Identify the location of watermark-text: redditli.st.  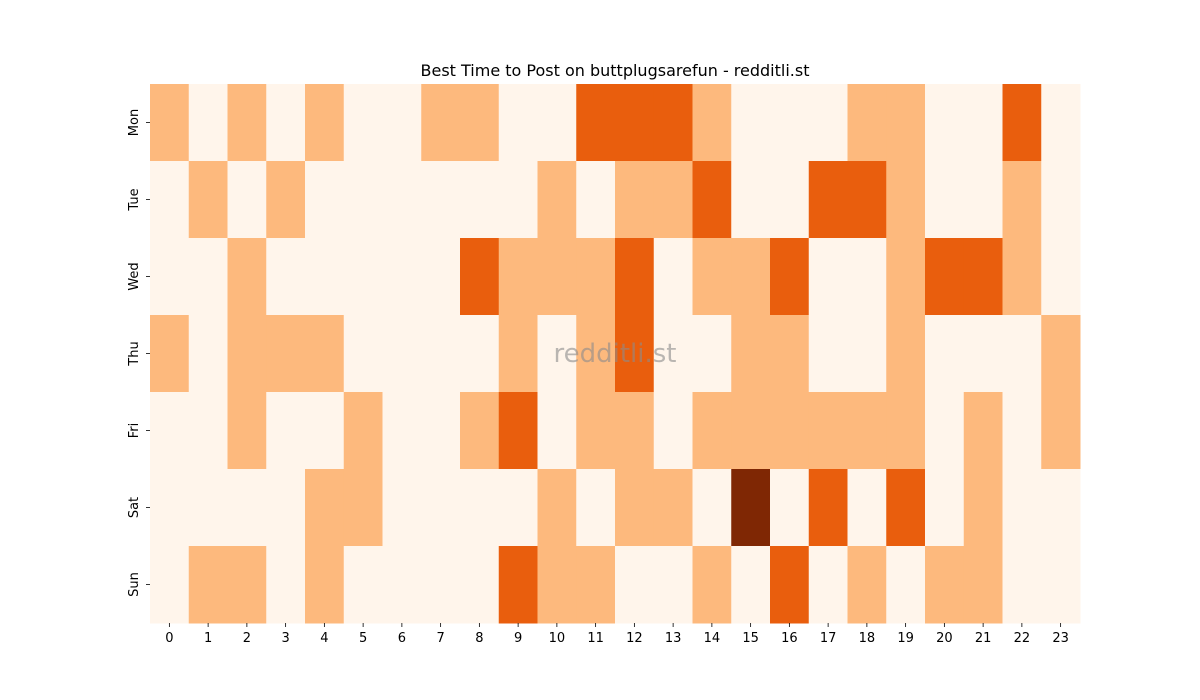
(615, 354).